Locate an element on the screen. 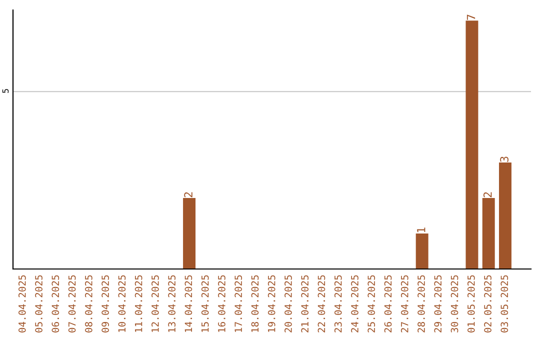 This screenshot has width=540, height=340. x-tick-label: 21.04.2025 is located at coordinates (305, 303).